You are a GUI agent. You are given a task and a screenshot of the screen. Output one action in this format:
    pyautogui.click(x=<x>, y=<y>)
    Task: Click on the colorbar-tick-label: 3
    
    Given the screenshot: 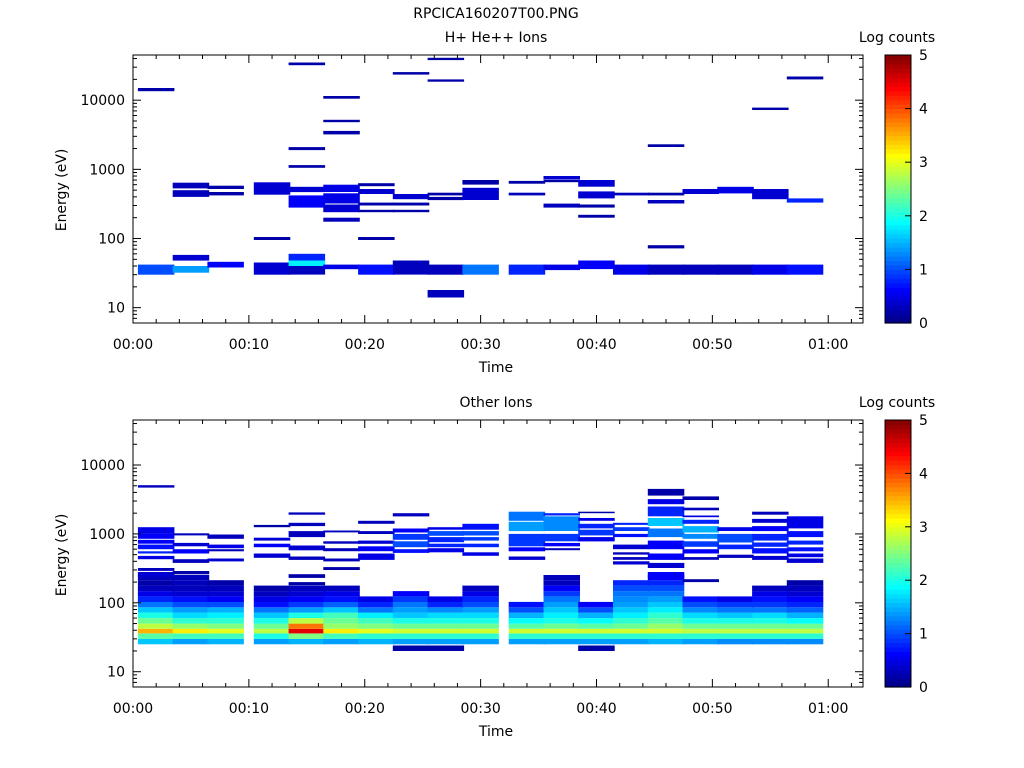 What is the action you would take?
    pyautogui.click(x=923, y=163)
    